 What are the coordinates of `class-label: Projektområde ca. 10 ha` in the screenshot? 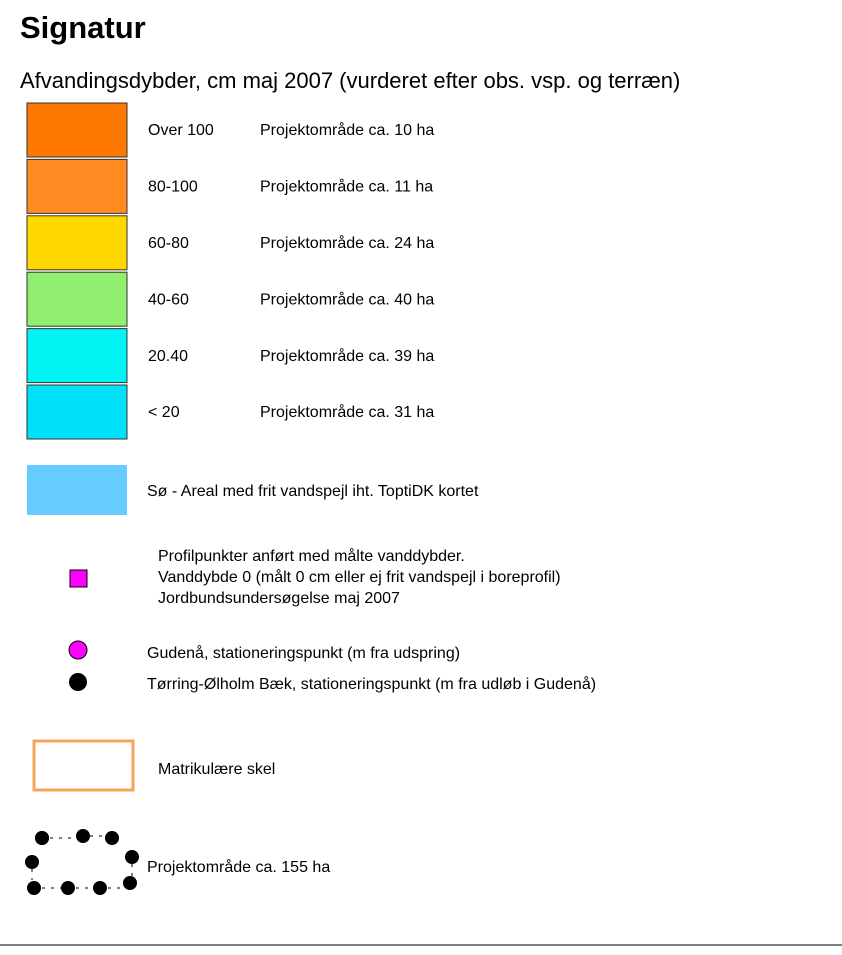 It's located at (347, 130).